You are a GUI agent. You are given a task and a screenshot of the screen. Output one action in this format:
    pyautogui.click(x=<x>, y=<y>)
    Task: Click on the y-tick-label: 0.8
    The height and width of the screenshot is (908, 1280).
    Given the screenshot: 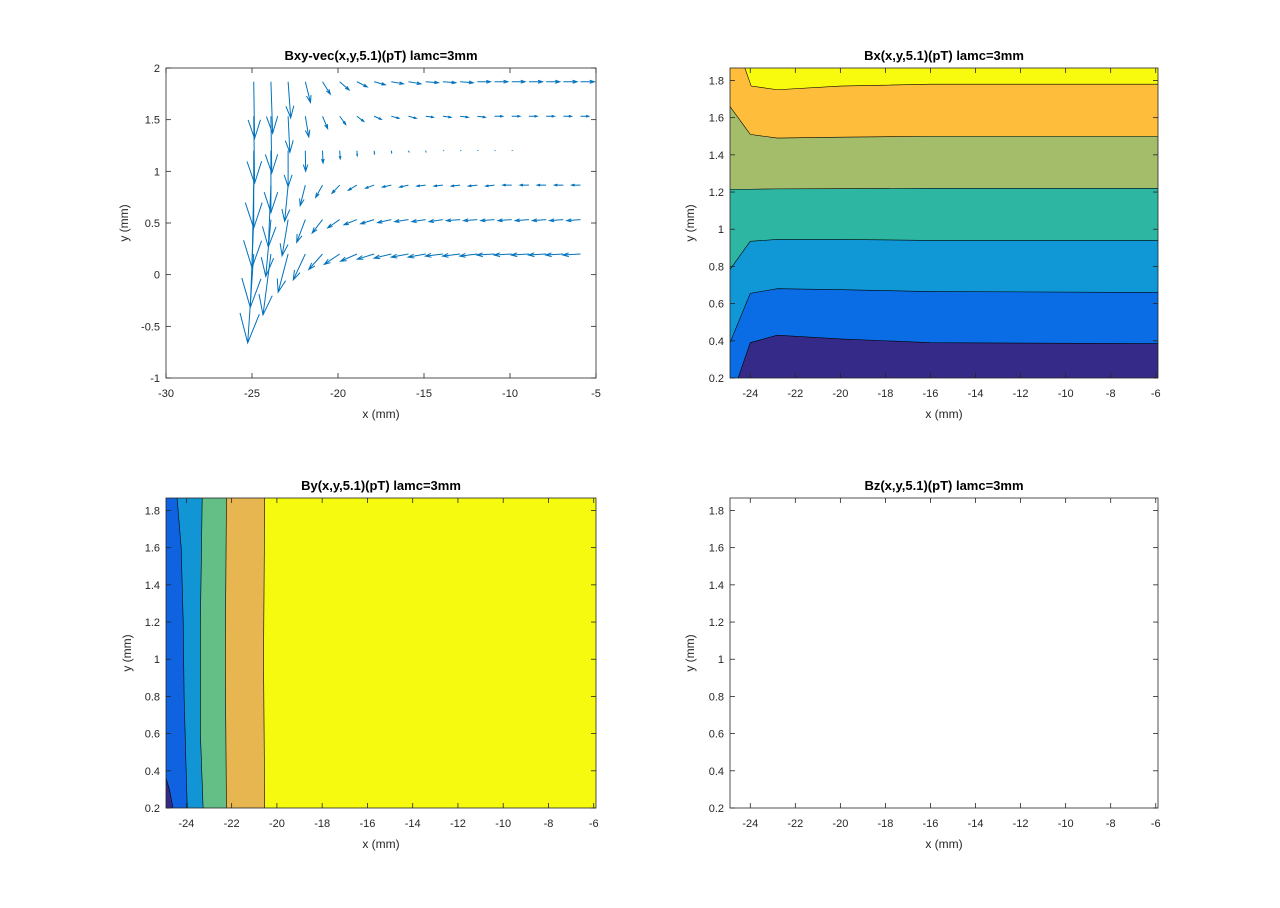 What is the action you would take?
    pyautogui.click(x=152, y=697)
    